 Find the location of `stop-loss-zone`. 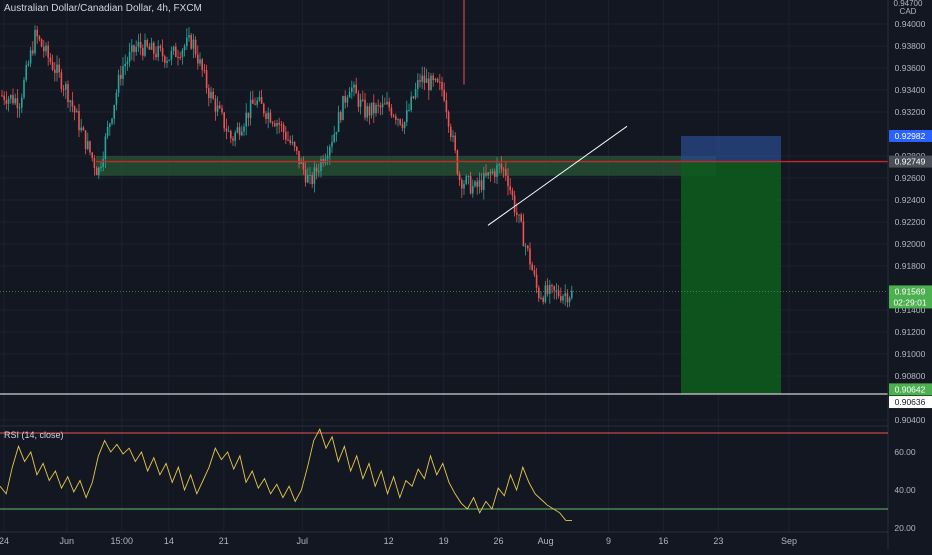

stop-loss-zone is located at coordinates (731, 148).